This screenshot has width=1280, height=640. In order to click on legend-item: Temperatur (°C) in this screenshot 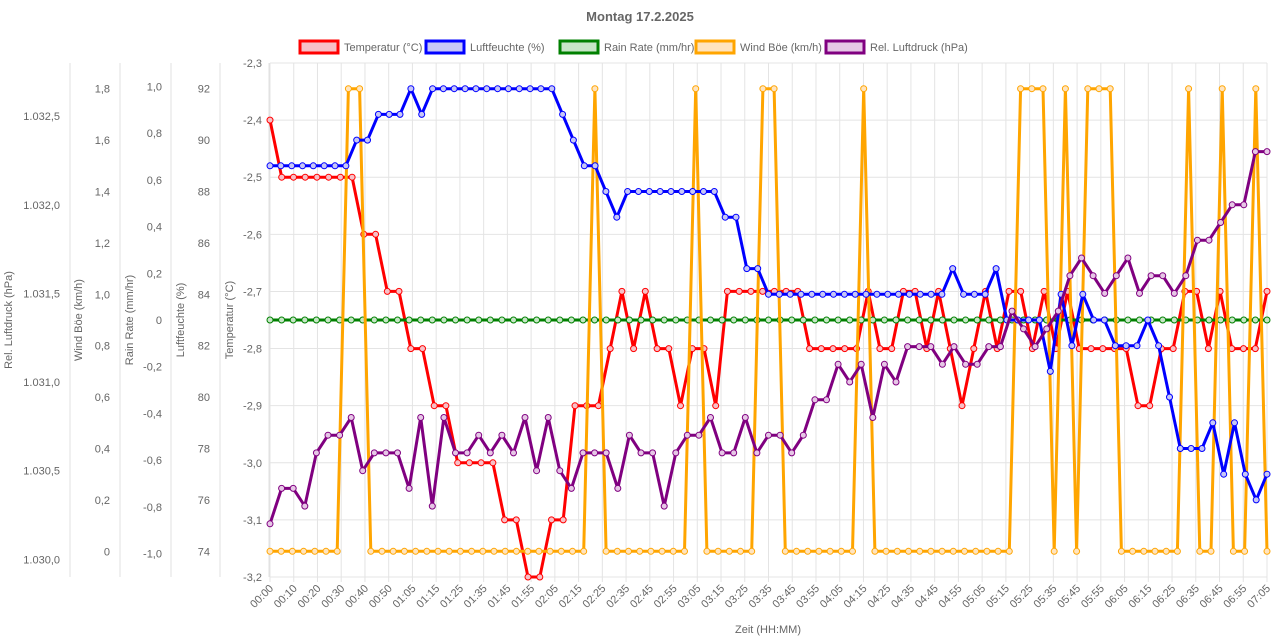, I will do `click(360, 47)`.